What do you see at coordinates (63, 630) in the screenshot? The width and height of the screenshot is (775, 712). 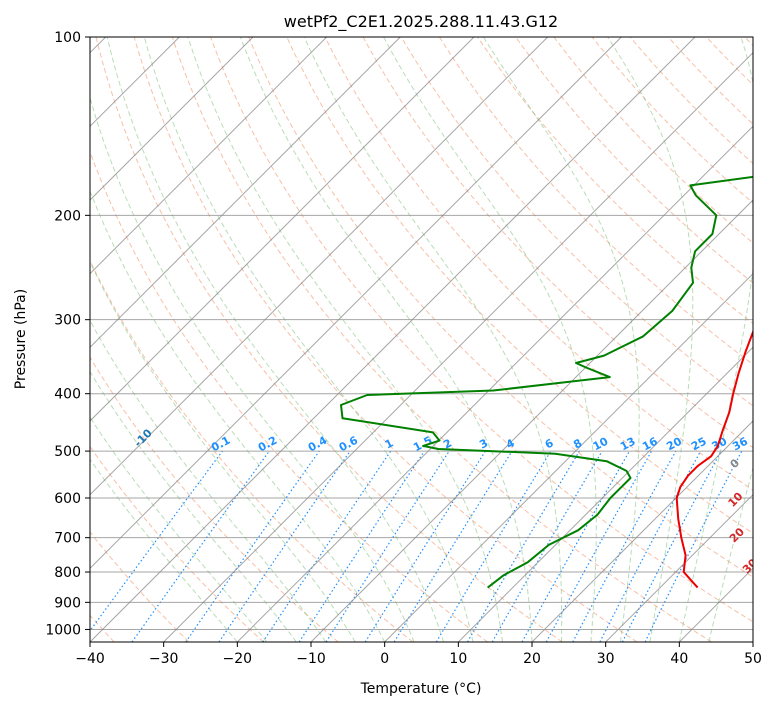 I see `y-tick-label: 1000` at bounding box center [63, 630].